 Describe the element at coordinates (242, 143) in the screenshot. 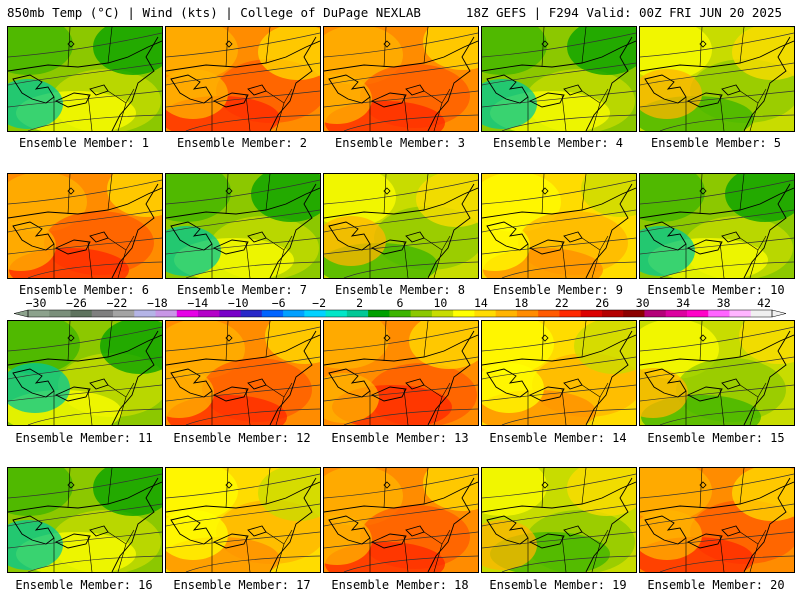

I see `ensemble-member-label: Ensemble Member: 2` at that location.